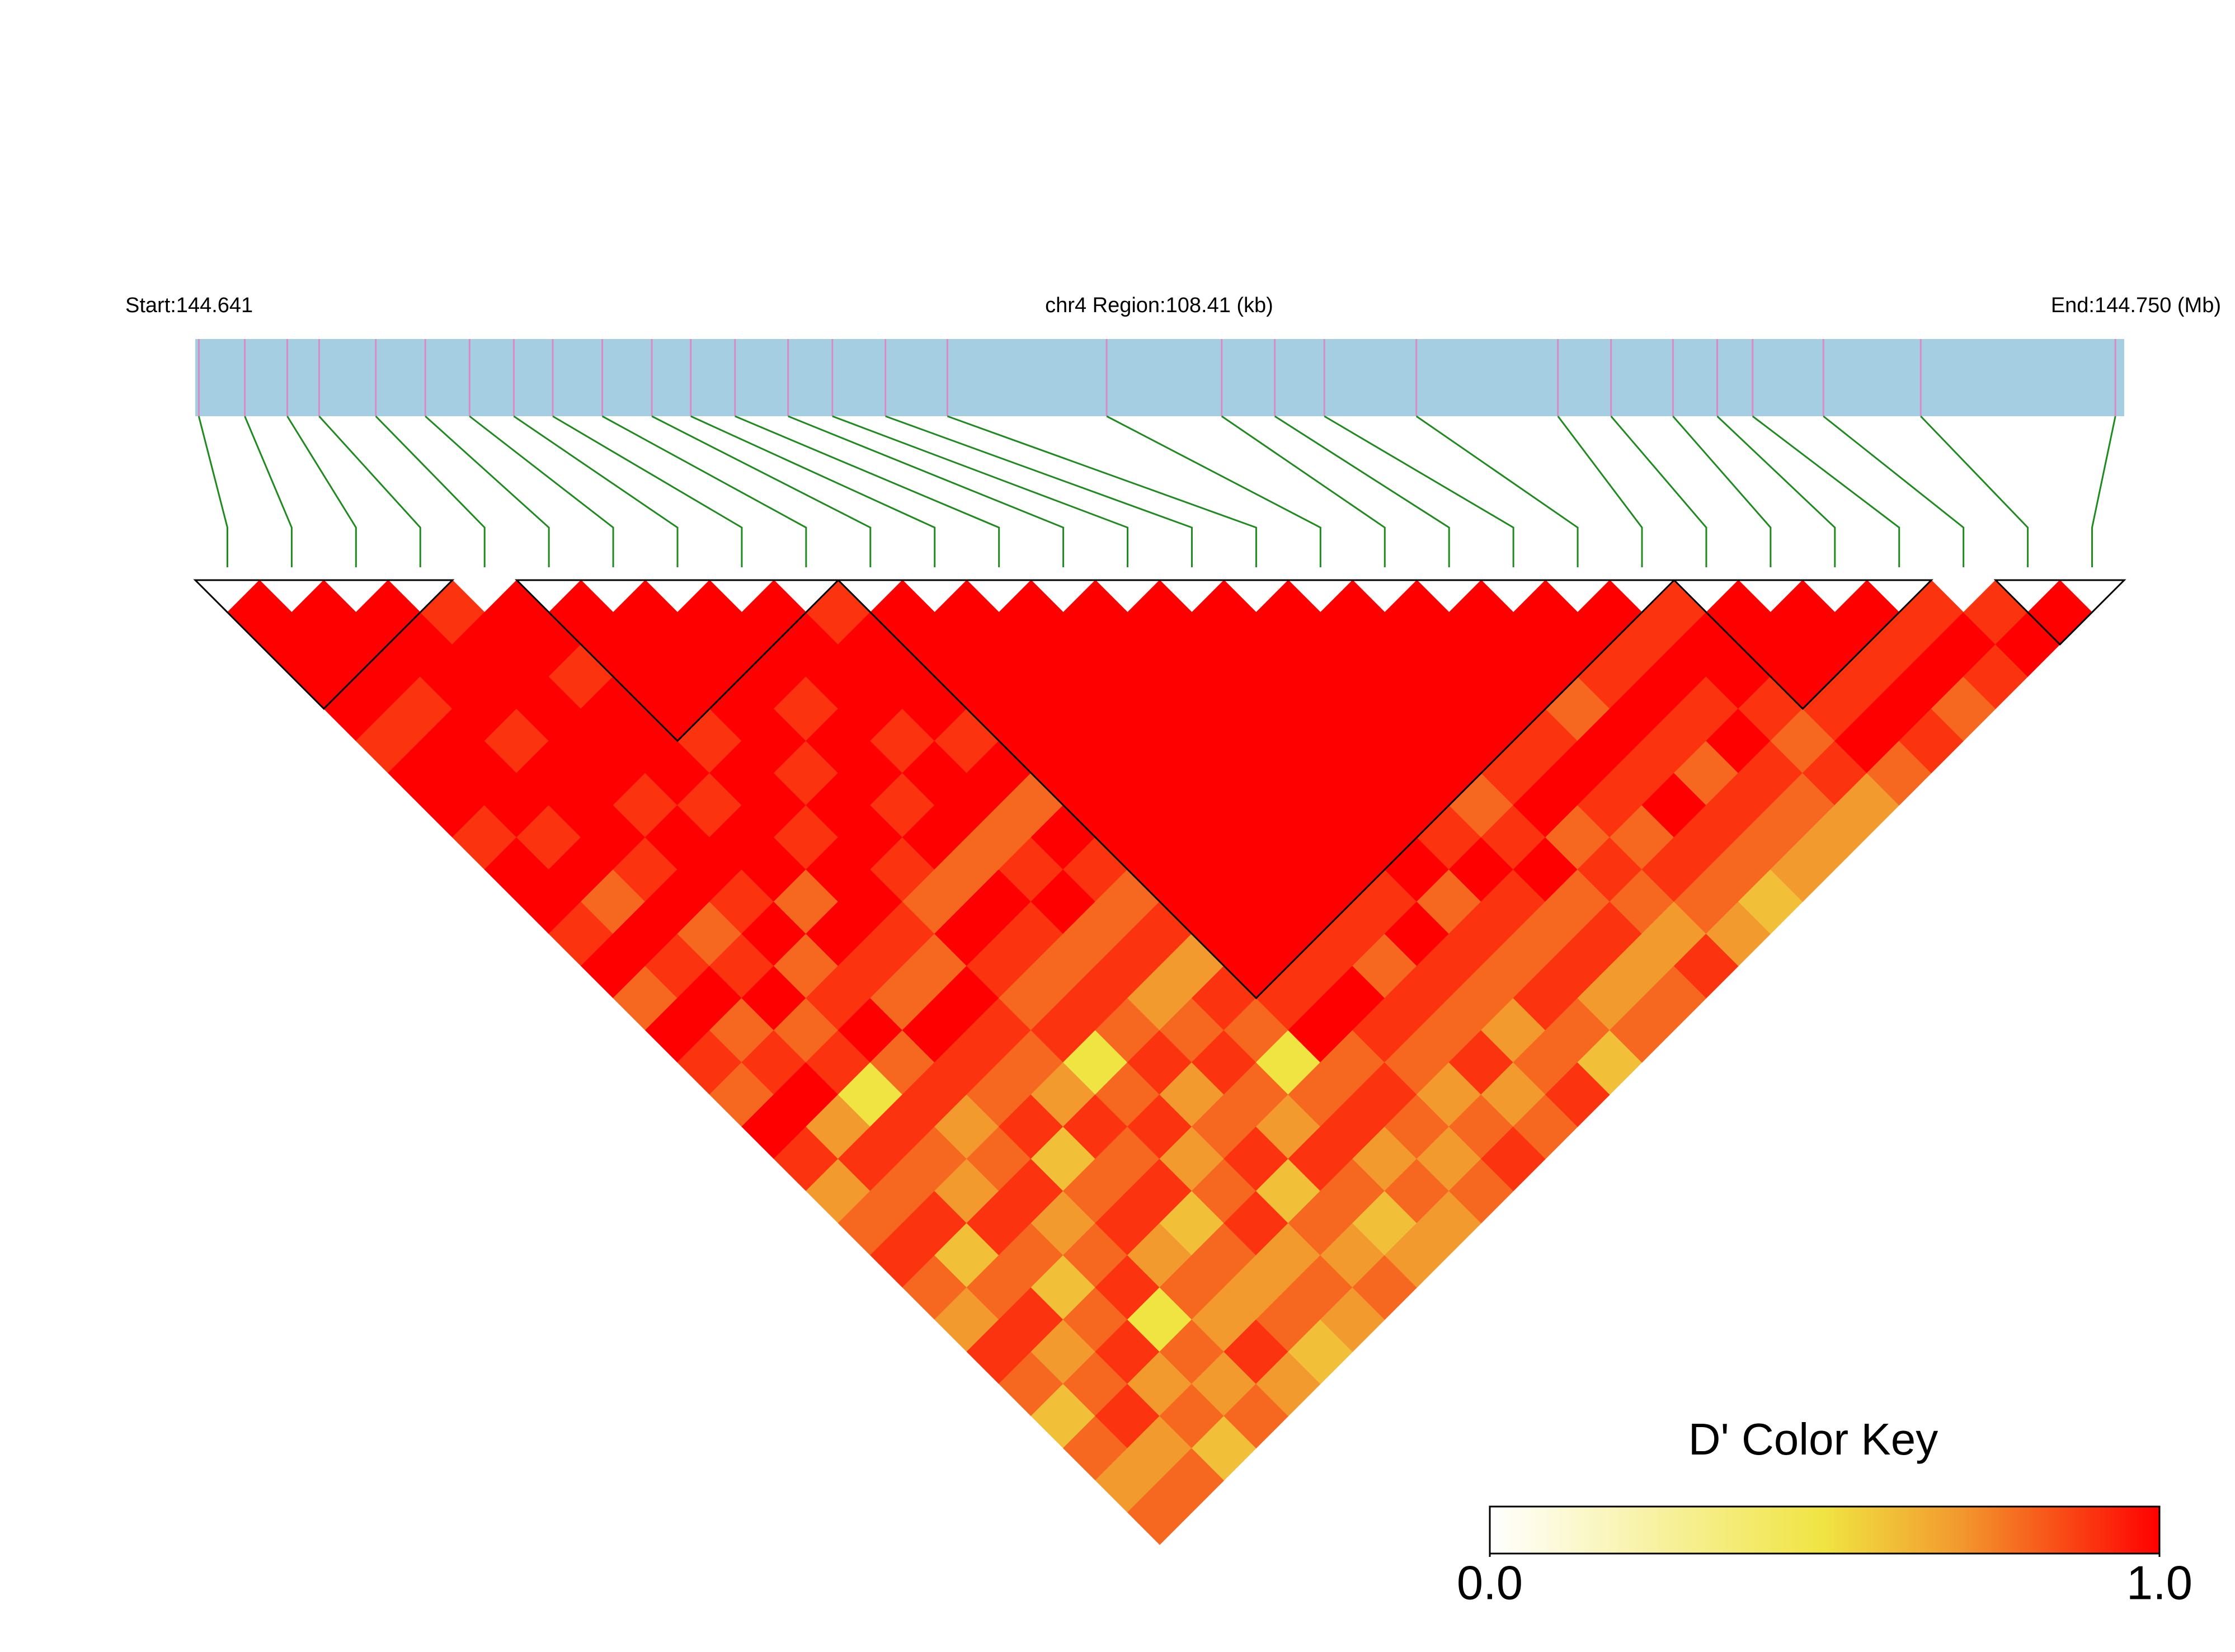  Describe the element at coordinates (2136, 306) in the screenshot. I see `end-label: End:144.750 (Mb)` at that location.